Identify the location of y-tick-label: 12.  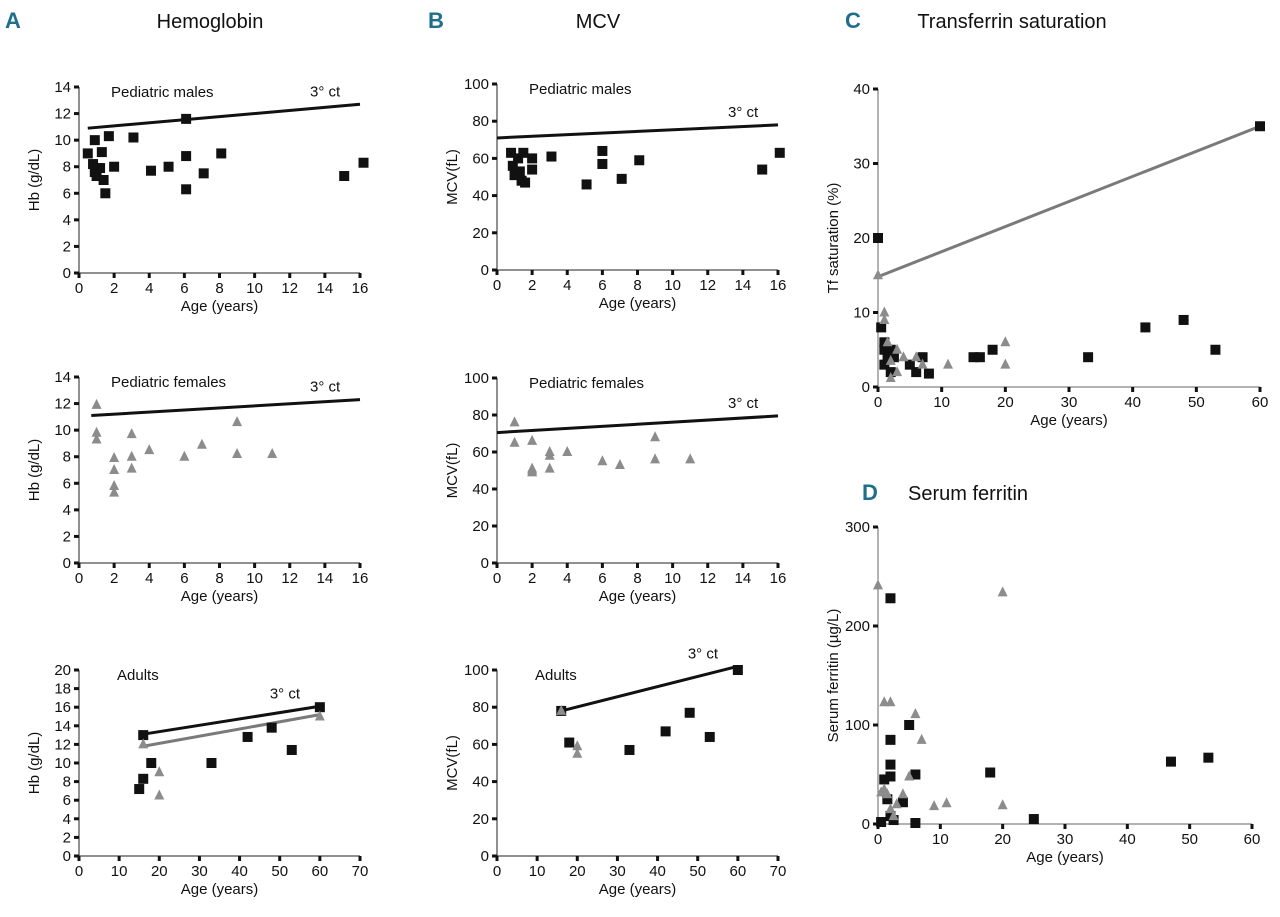
(62, 404).